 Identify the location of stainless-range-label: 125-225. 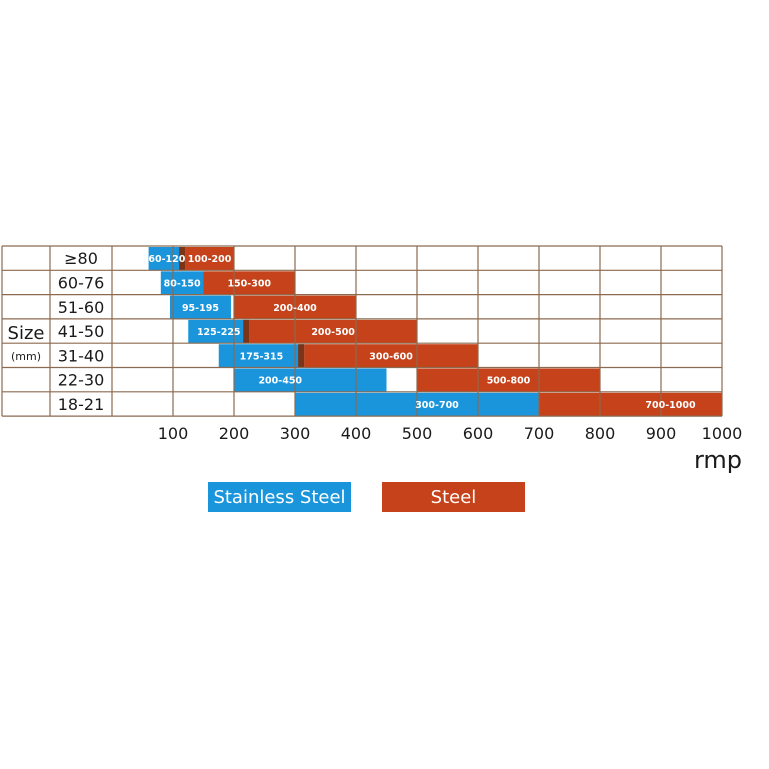
(219, 332).